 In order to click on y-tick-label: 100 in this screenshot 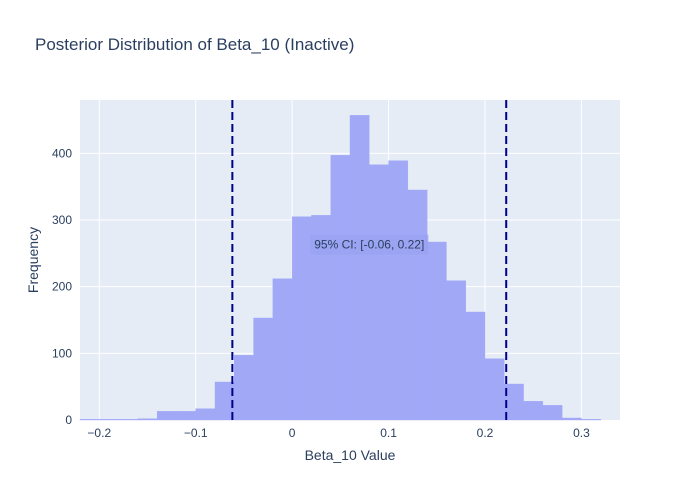, I will do `click(62, 353)`.